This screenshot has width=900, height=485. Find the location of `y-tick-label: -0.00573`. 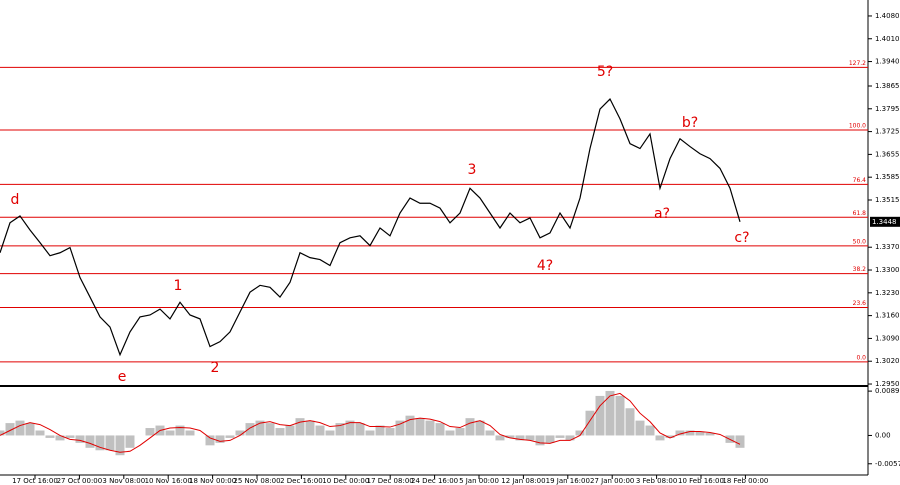

y-tick-label: -0.00573 is located at coordinates (887, 464).